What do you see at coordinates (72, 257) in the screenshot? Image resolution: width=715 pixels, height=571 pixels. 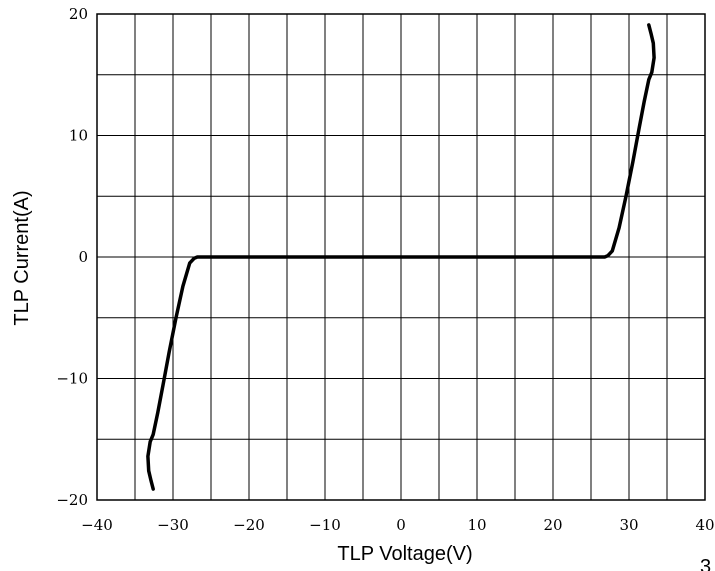 I see `y-tick-labels: −20 −10 0 10 20` at bounding box center [72, 257].